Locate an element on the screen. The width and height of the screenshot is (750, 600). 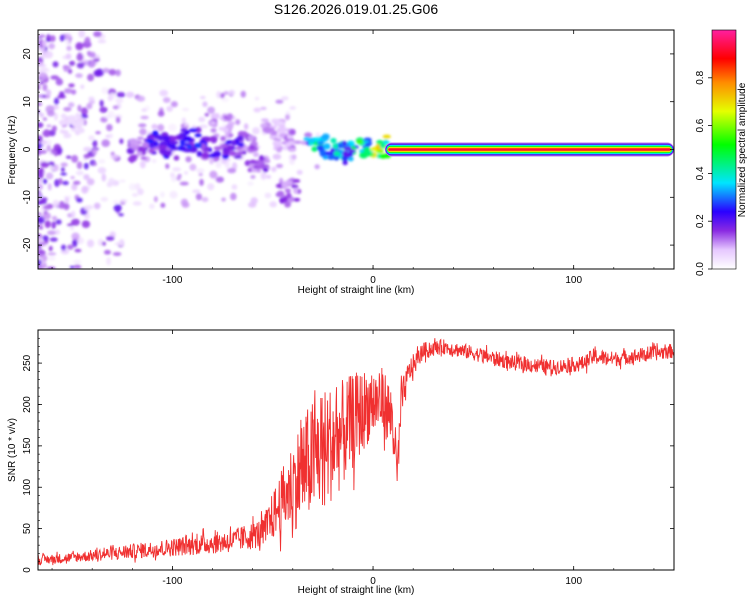
spectrogram-ytick-label: 10 is located at coordinates (27, 102).